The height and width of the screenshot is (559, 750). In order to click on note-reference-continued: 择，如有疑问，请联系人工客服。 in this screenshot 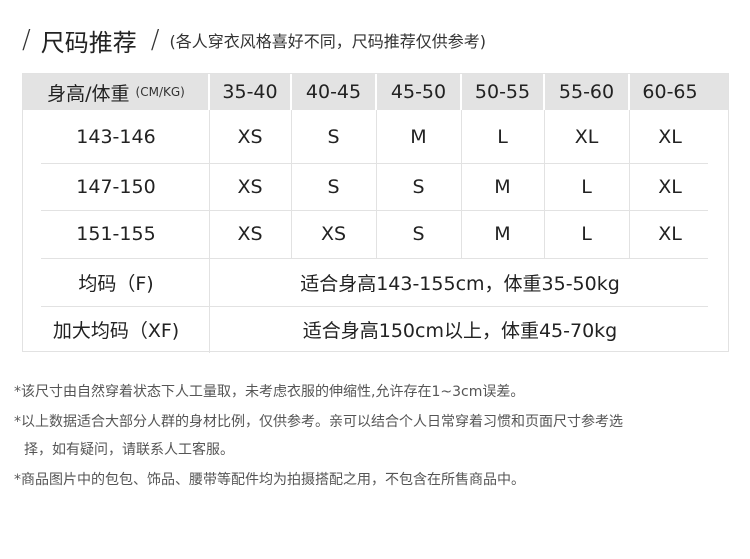, I will do `click(129, 450)`.